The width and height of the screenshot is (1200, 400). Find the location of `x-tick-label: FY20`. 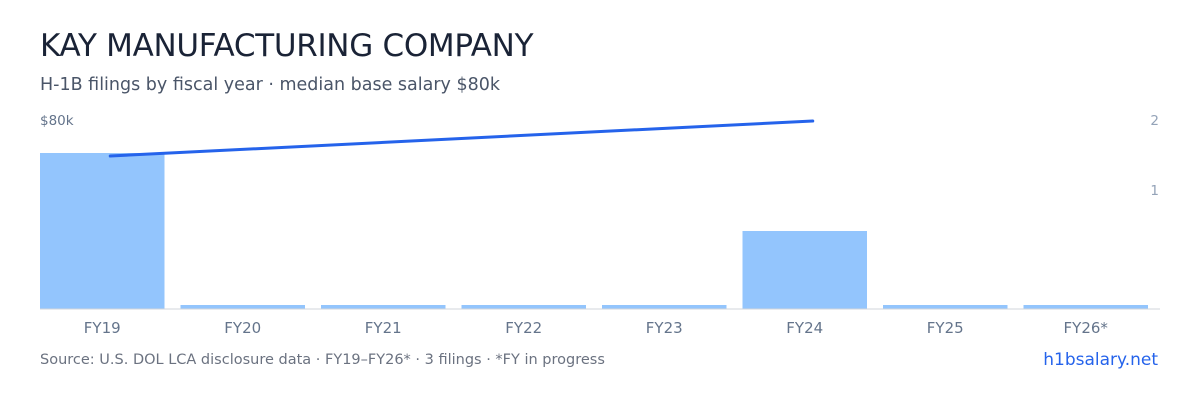

x-tick-label: FY20 is located at coordinates (242, 328).